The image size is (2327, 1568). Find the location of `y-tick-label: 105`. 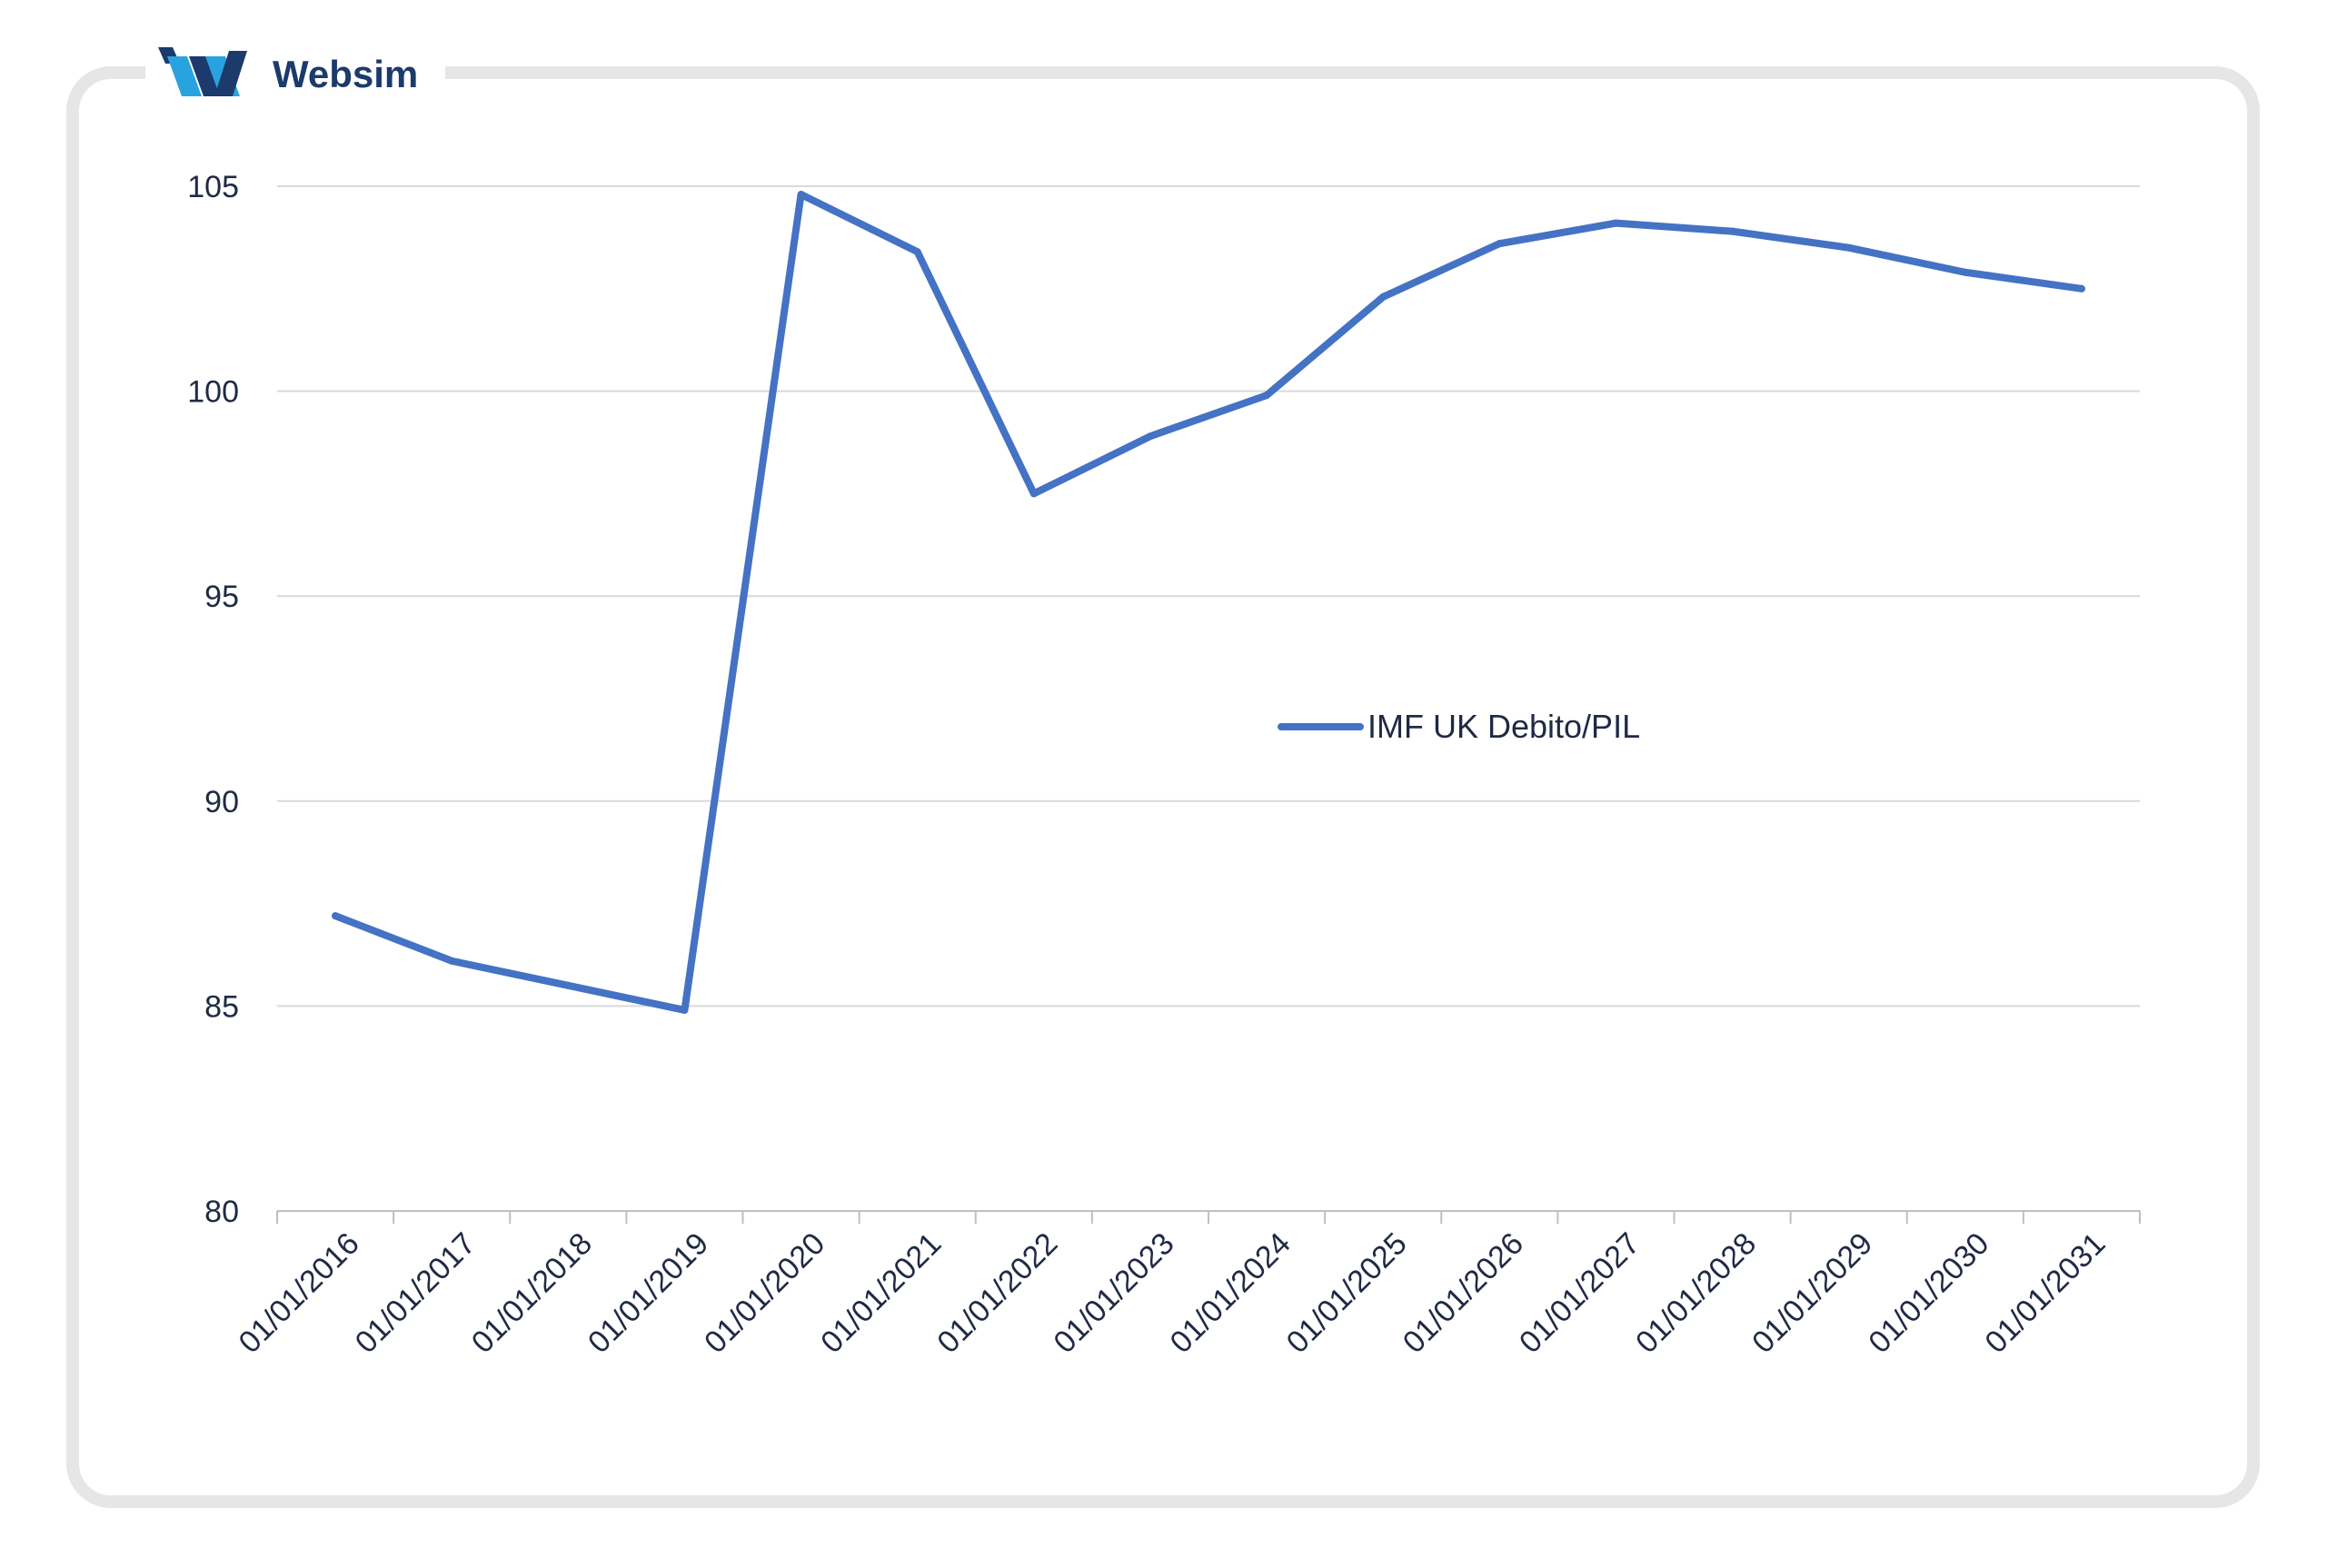

y-tick-label: 105 is located at coordinates (213, 187).